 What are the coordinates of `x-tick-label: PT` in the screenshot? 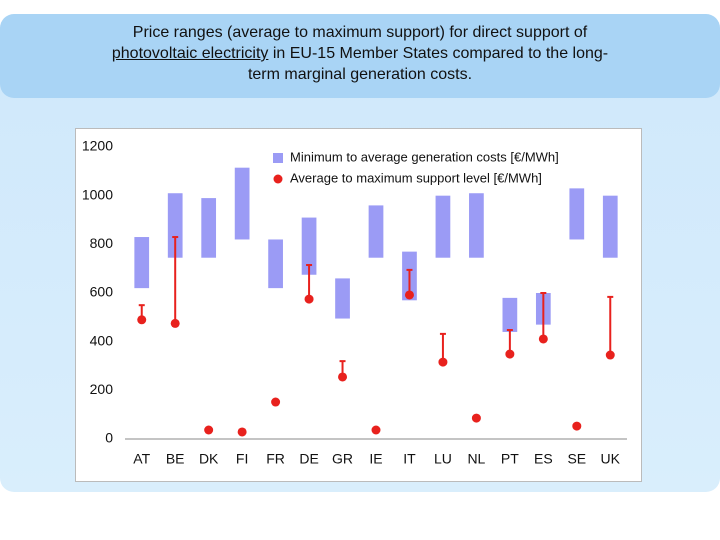 It's located at (510, 459).